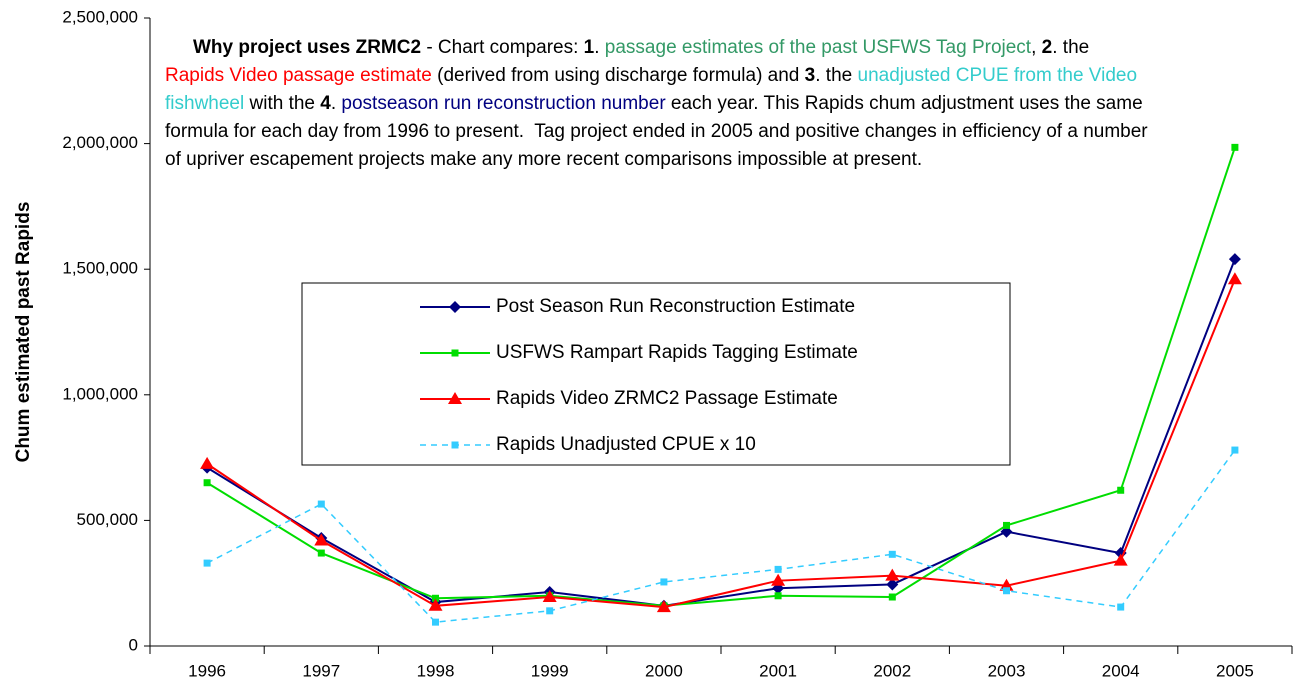 The image size is (1294, 694). Describe the element at coordinates (778, 670) in the screenshot. I see `x-tick-label: 2001` at that location.